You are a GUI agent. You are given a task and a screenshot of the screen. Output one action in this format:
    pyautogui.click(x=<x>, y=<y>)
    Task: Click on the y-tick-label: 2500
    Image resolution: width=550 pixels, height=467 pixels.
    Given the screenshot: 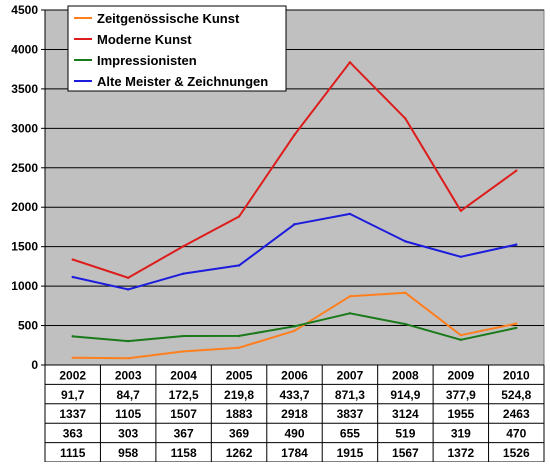 What is the action you would take?
    pyautogui.click(x=24, y=168)
    